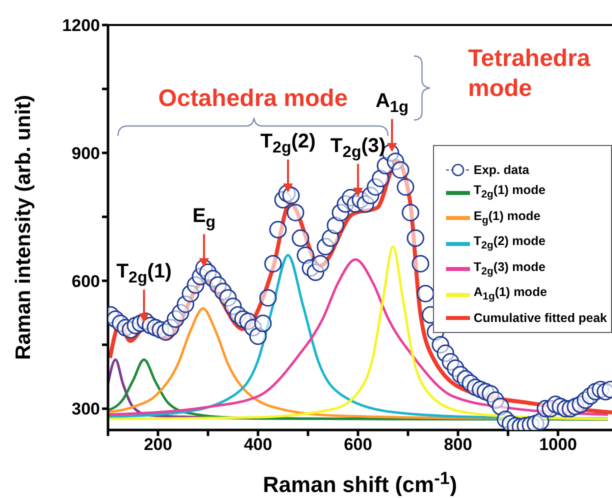  I want to click on y-tick-label: 900, so click(86, 153).